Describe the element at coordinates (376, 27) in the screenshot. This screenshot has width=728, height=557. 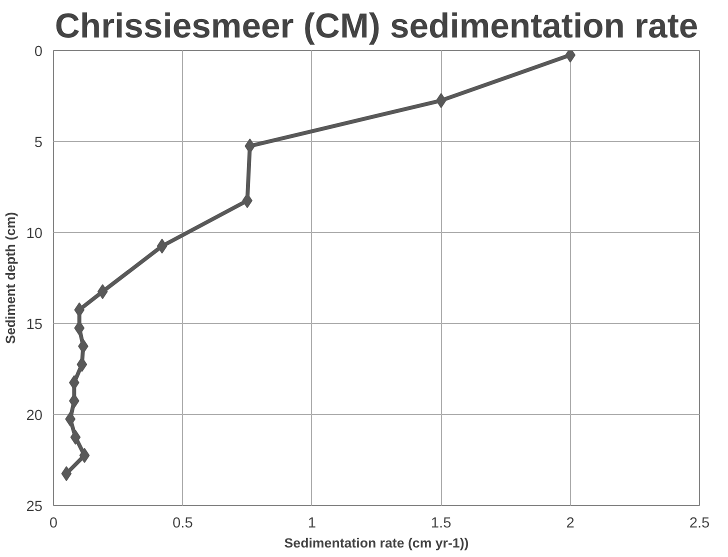
I see `chart-title: Chrissiesmeer (CM) sedimentation rate` at that location.